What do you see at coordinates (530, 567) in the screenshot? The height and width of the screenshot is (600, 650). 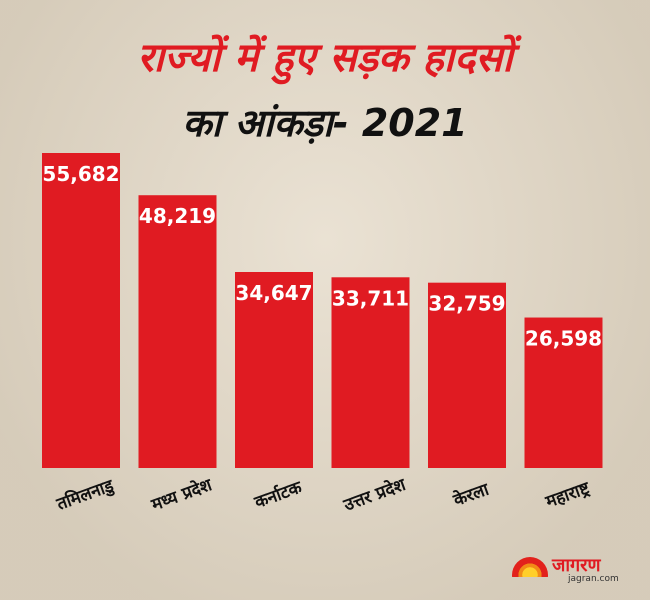 I see `sun-logo-icon` at bounding box center [530, 567].